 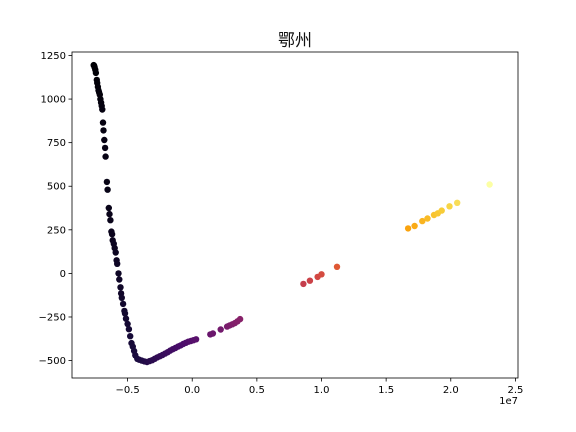 I want to click on y-tick-label: 250, so click(x=56, y=230).